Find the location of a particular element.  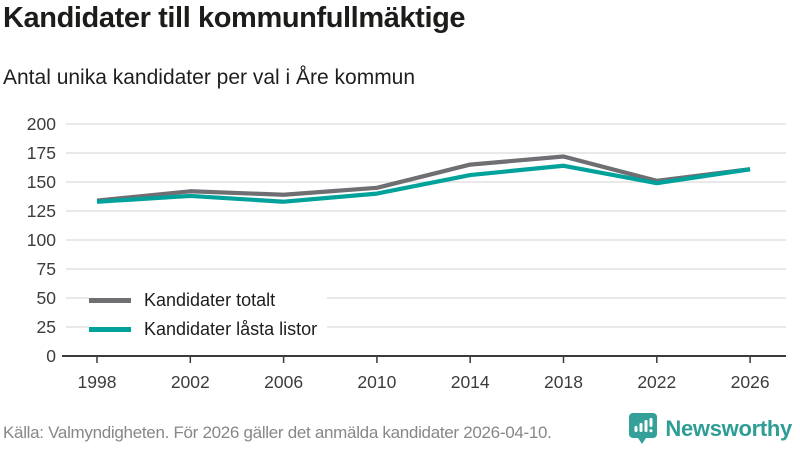

y-tick-label: 0 is located at coordinates (51, 356).